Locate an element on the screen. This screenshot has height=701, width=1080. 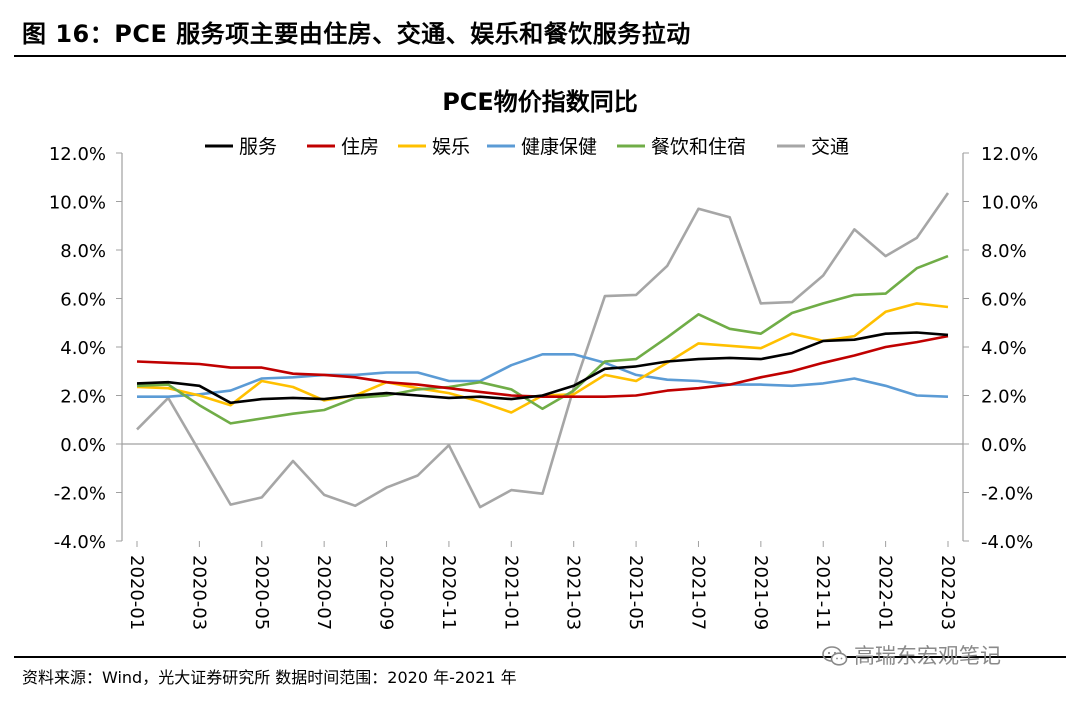
watermark: 高瑞东宏观笔记 is located at coordinates (911, 655).